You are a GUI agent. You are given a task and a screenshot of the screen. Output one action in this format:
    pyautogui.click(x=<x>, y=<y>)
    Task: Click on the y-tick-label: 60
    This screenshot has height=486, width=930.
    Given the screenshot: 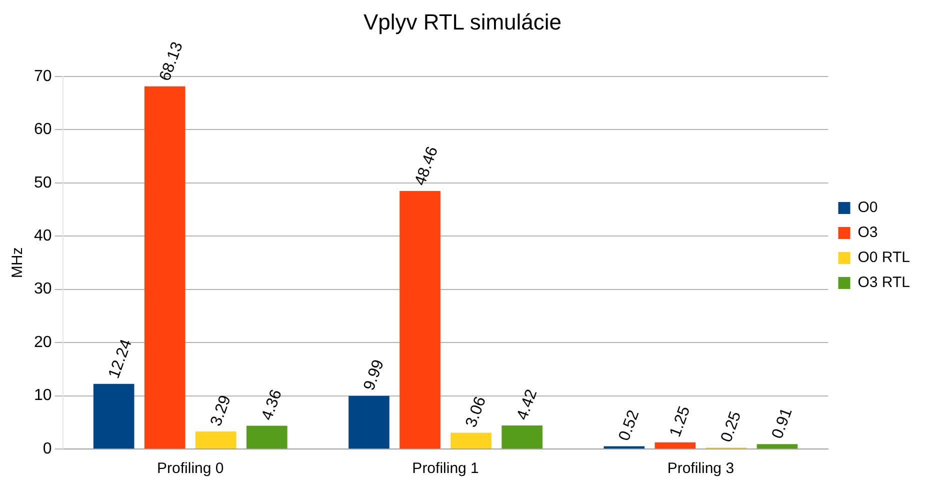 What is the action you would take?
    pyautogui.click(x=43, y=129)
    